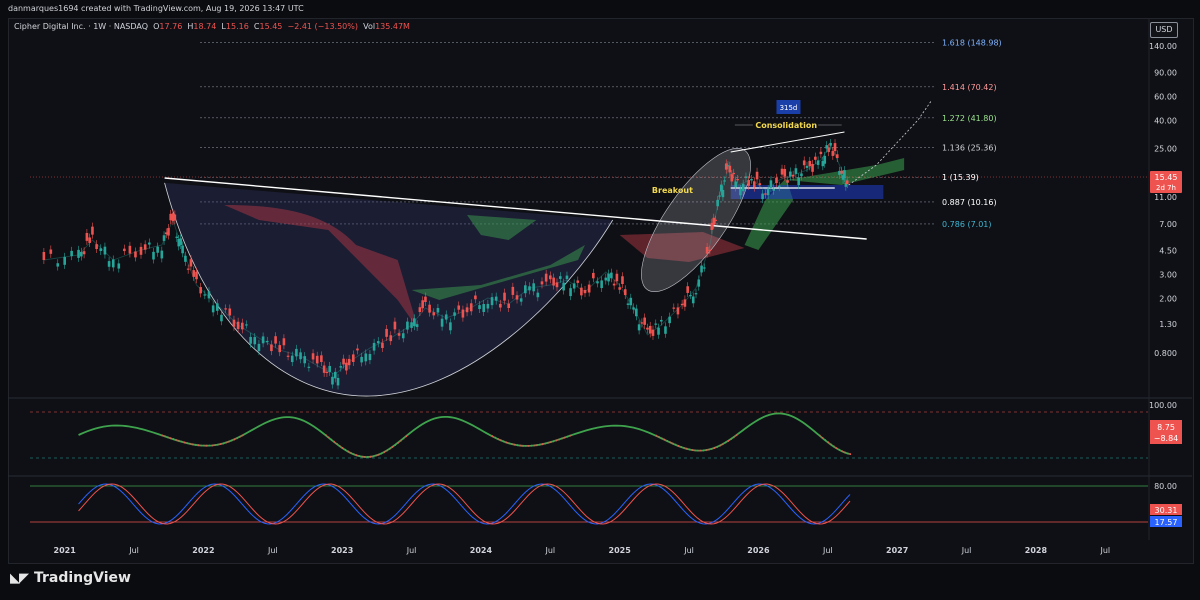 Image resolution: width=1200 pixels, height=600 pixels. What do you see at coordinates (1164, 30) in the screenshot?
I see `currency-button: USD` at bounding box center [1164, 30].